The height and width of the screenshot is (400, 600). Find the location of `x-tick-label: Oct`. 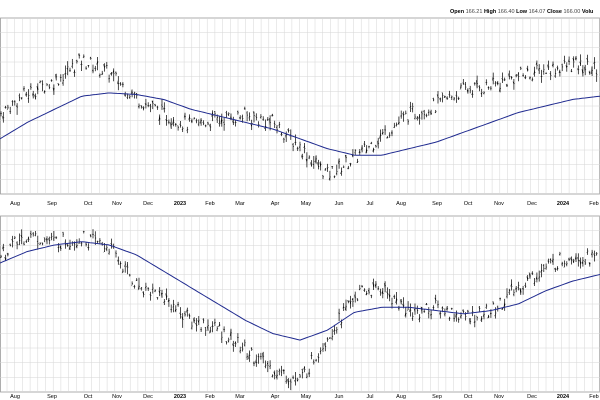

x-tick-label: Oct is located at coordinates (468, 397).